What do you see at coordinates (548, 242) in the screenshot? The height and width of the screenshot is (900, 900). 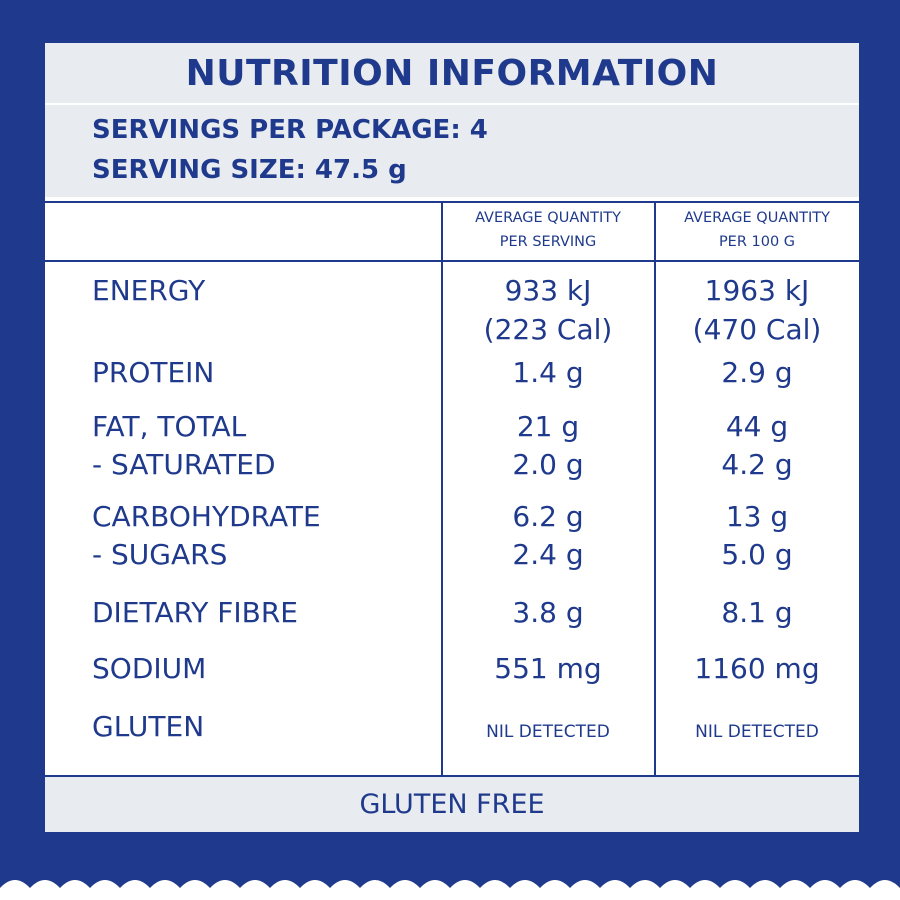 I see `column-header-line: PER SERVING` at bounding box center [548, 242].